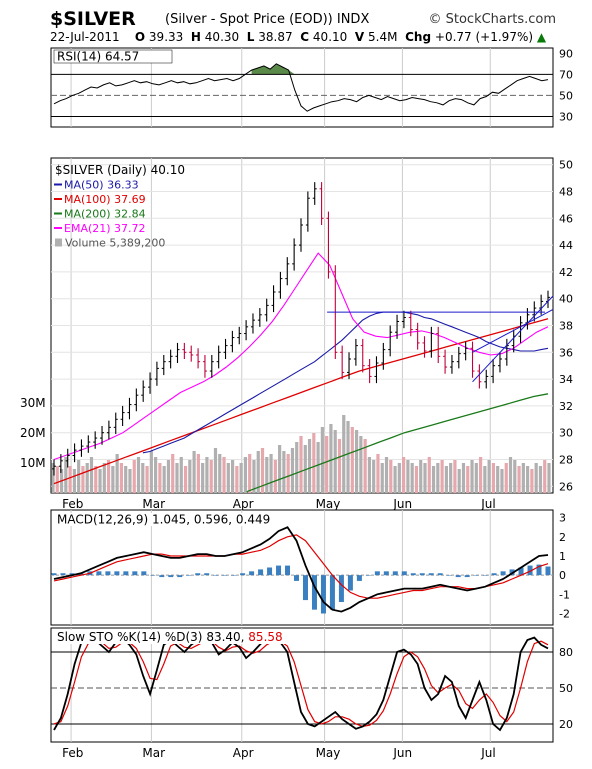 This screenshot has height=769, width=592. I want to click on low-value: 38.87, so click(275, 37).